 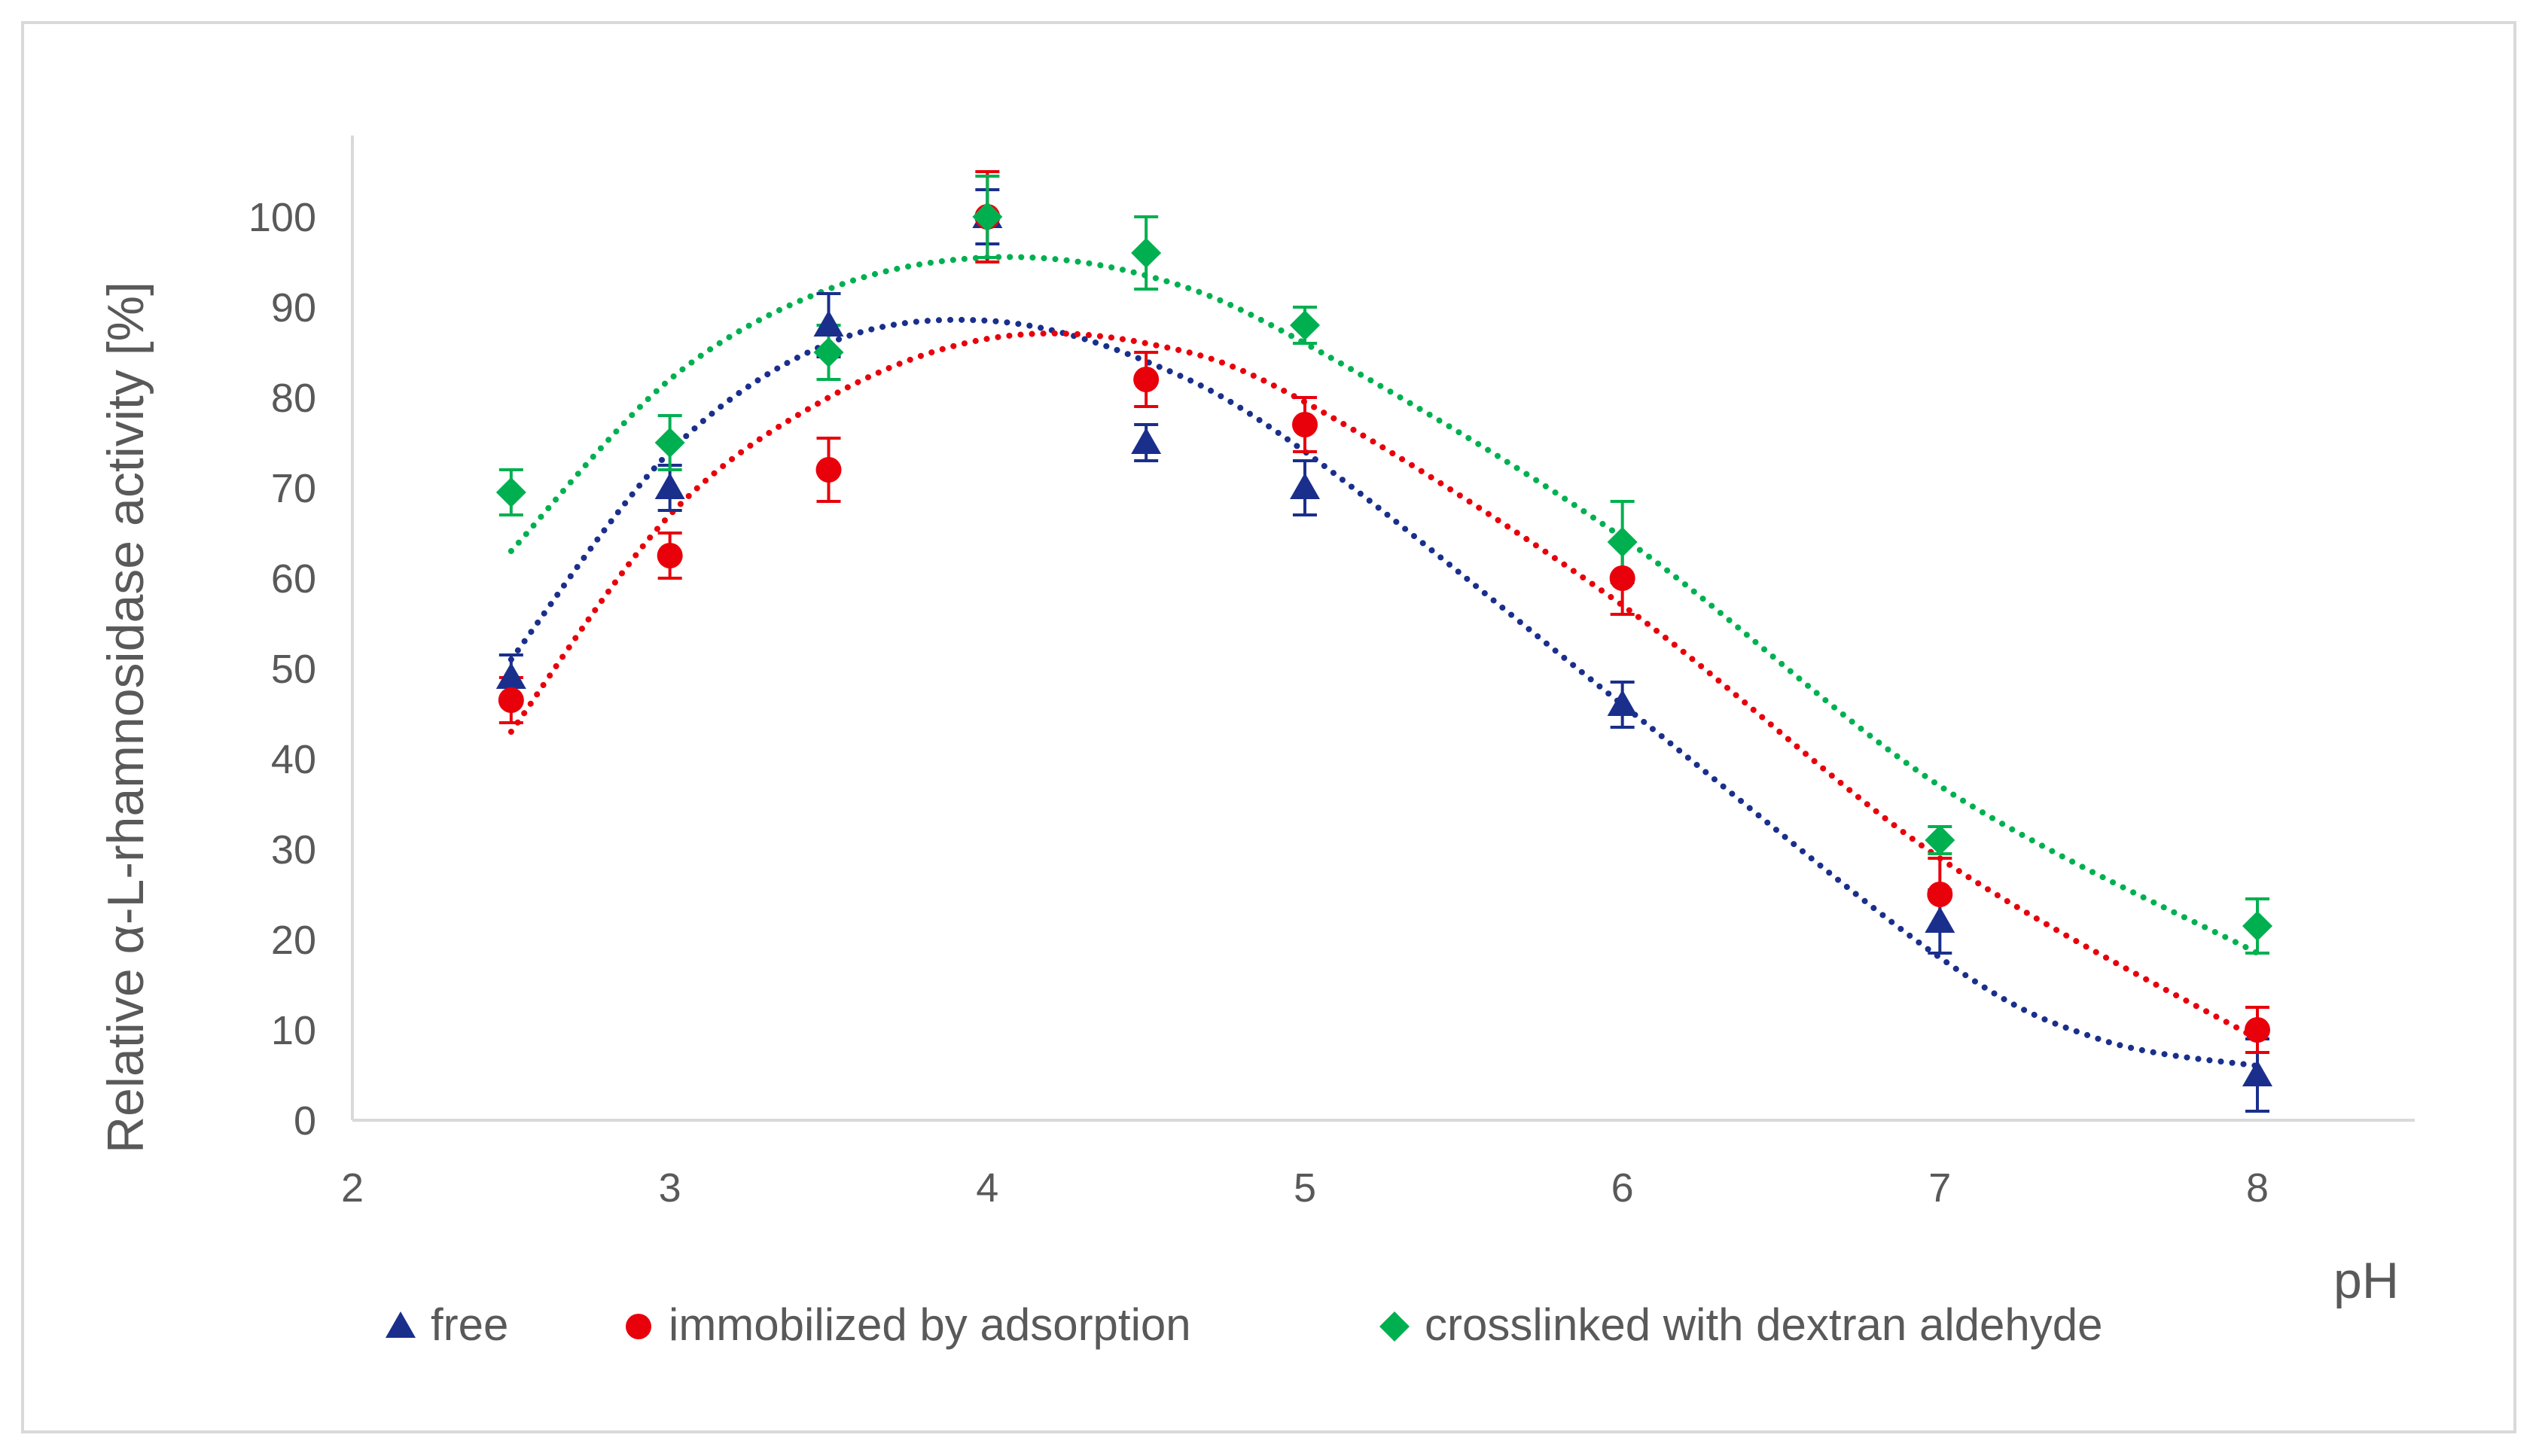 What do you see at coordinates (1939, 1188) in the screenshot?
I see `x-tick-label: 7` at bounding box center [1939, 1188].